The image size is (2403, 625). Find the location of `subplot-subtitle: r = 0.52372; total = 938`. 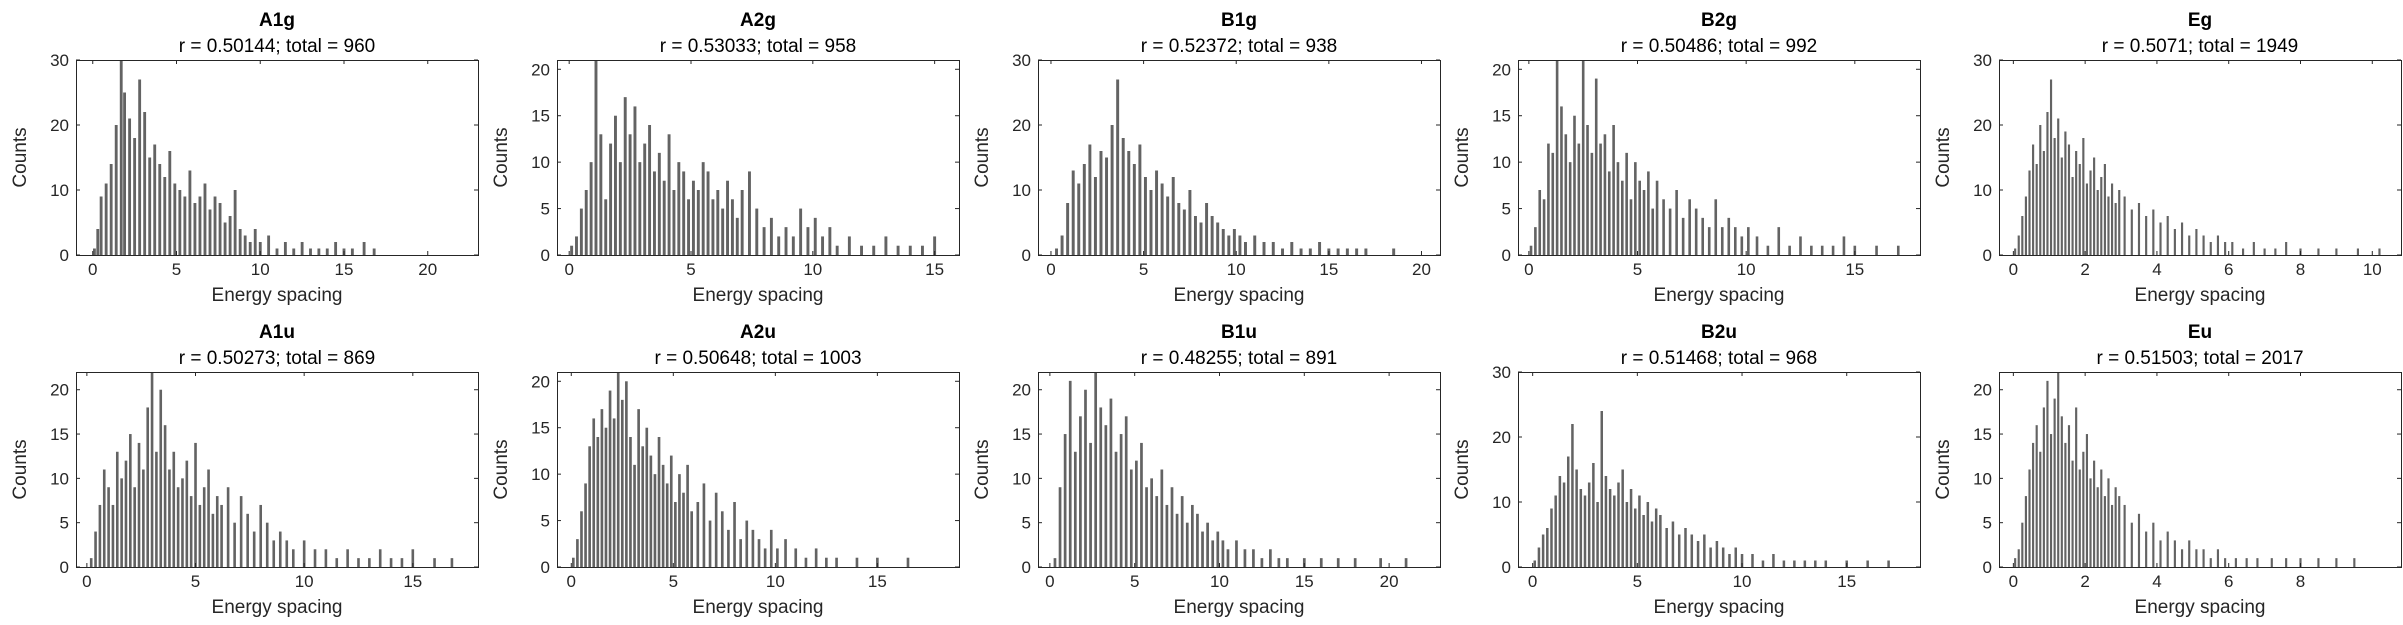

subplot-subtitle: r = 0.52372; total = 938 is located at coordinates (1239, 46).